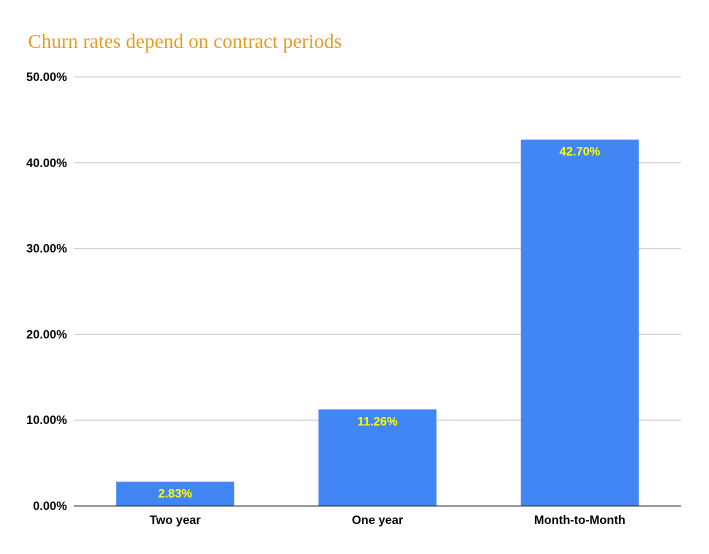 The width and height of the screenshot is (709, 554). What do you see at coordinates (46, 77) in the screenshot?
I see `y-tick-label: 50.00%` at bounding box center [46, 77].